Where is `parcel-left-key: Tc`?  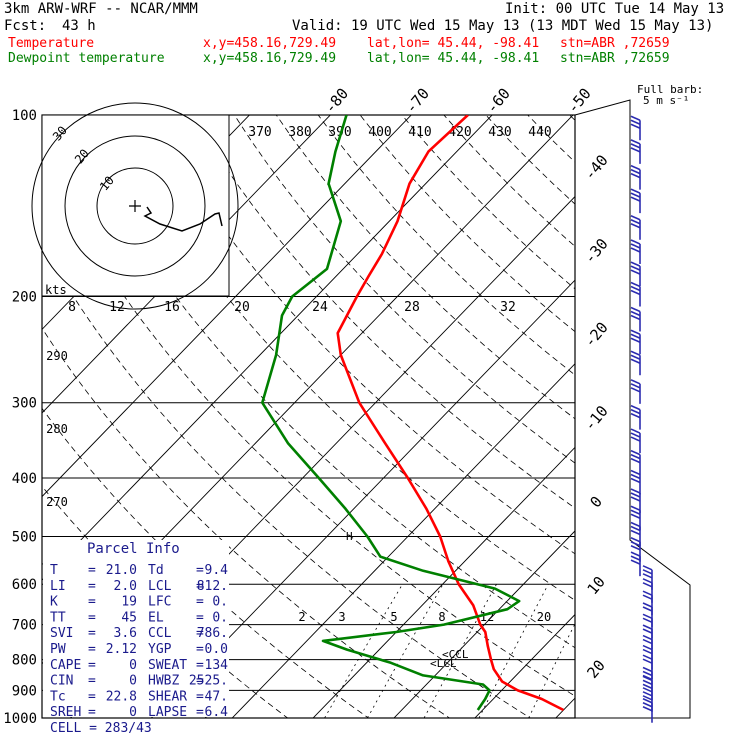
parcel-left-key: Tc is located at coordinates (58, 696).